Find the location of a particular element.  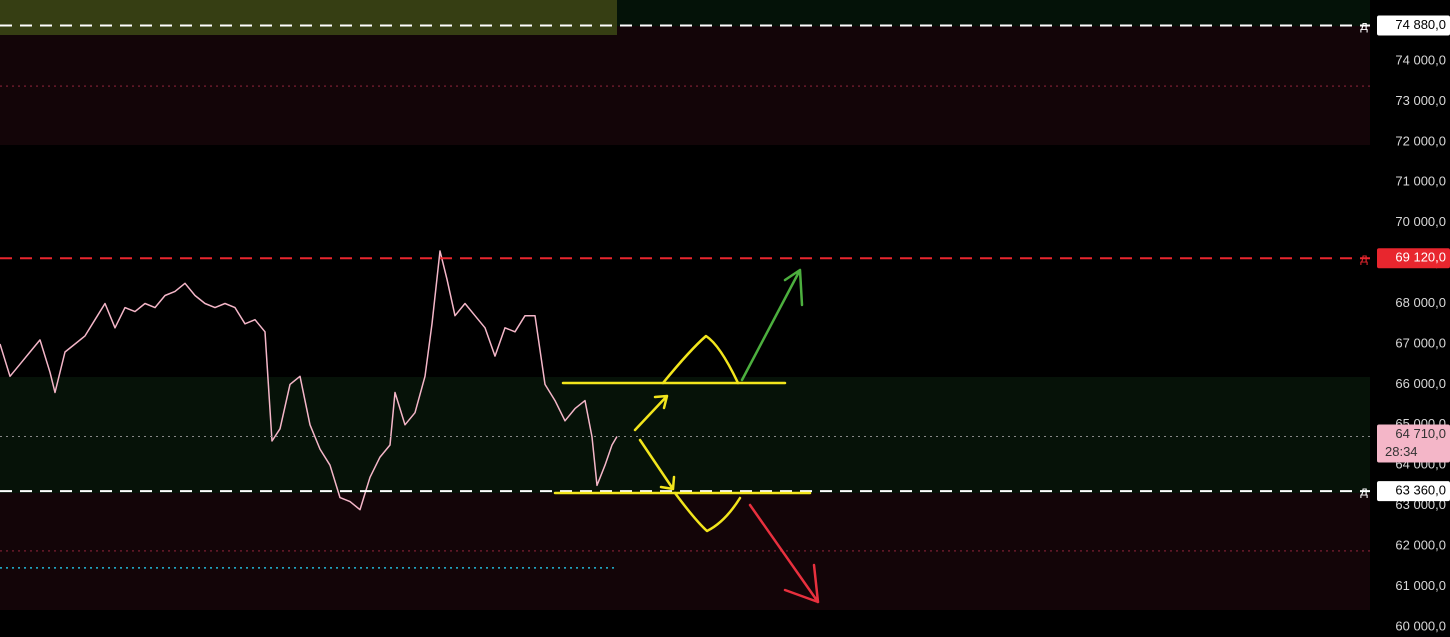

y-tick-label: 74 000,0 is located at coordinates (1420, 59).